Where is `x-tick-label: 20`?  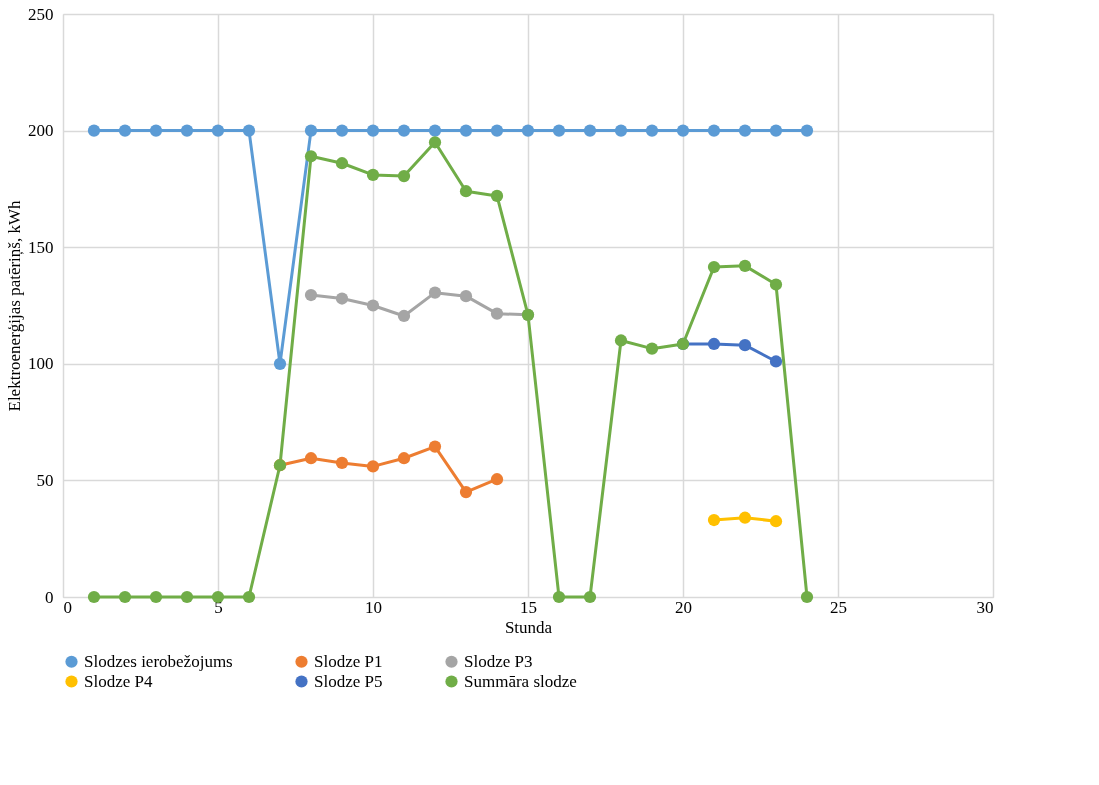
x-tick-label: 20 is located at coordinates (683, 607).